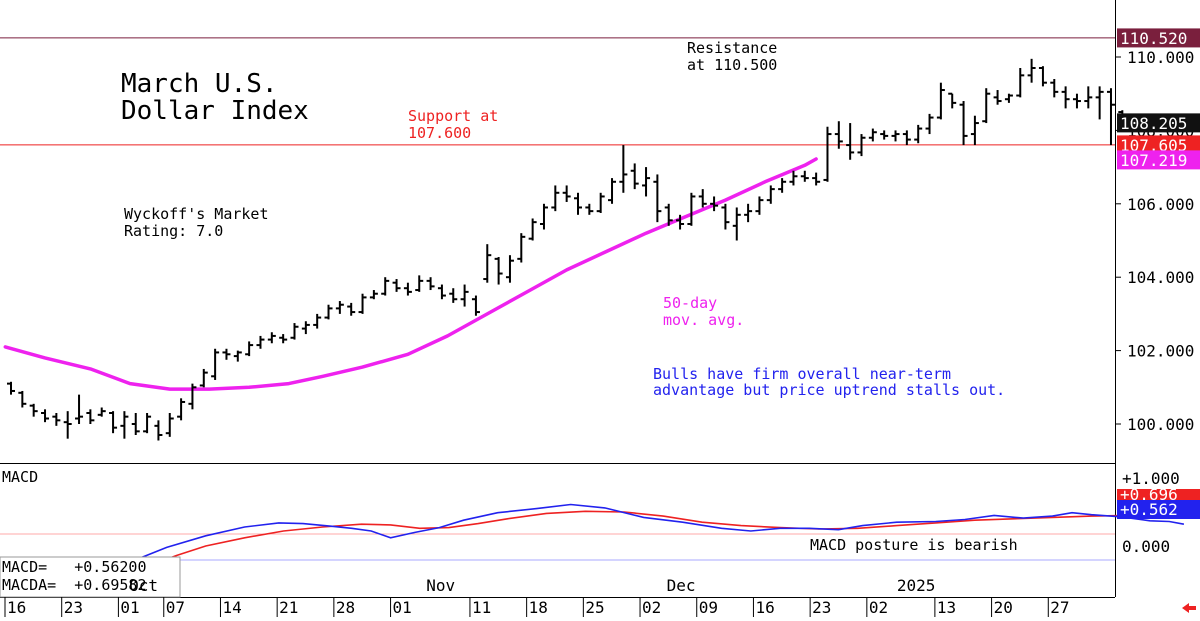 The width and height of the screenshot is (1200, 621). I want to click on macd-readout-line-1: MACD= +0.56200, so click(74, 567).